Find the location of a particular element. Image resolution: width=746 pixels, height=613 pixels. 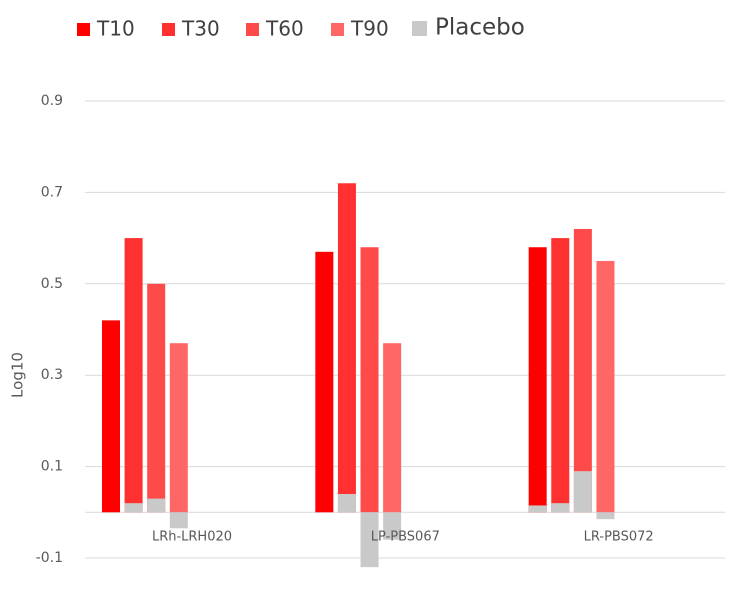

legend-label: T10 is located at coordinates (115, 29).